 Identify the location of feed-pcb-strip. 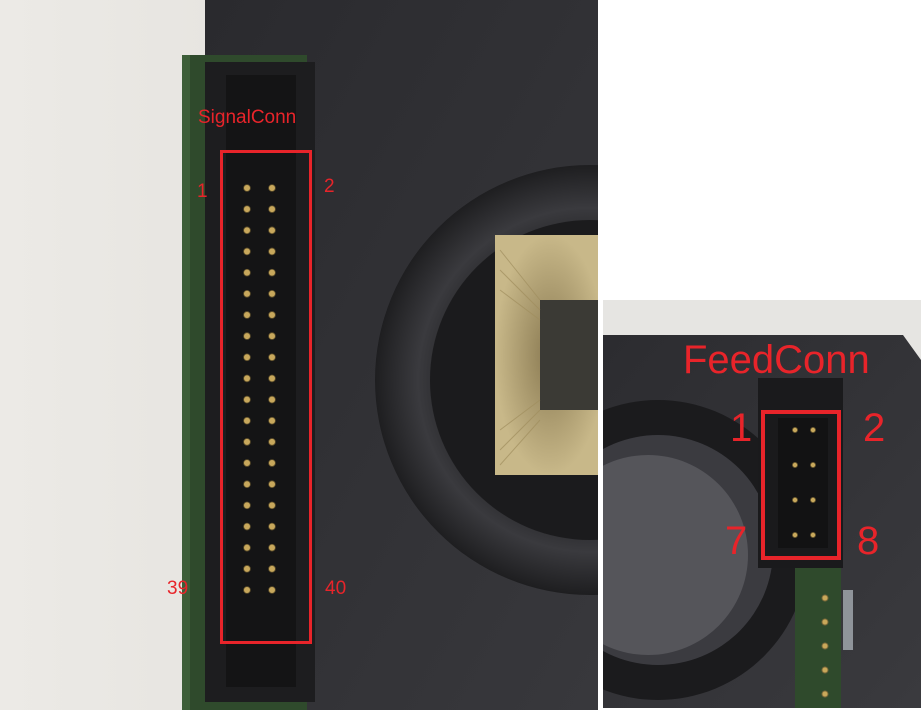
(818, 634).